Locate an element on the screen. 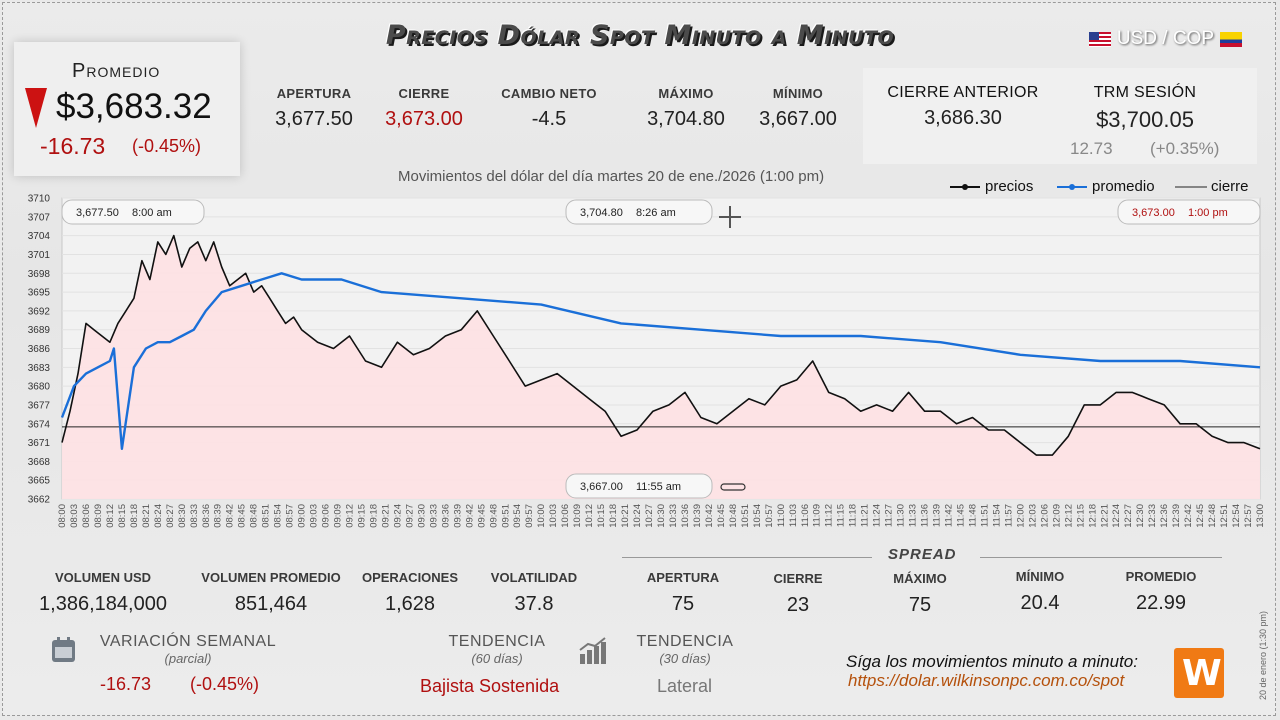  x-tick-label: 08:57 is located at coordinates (290, 516).